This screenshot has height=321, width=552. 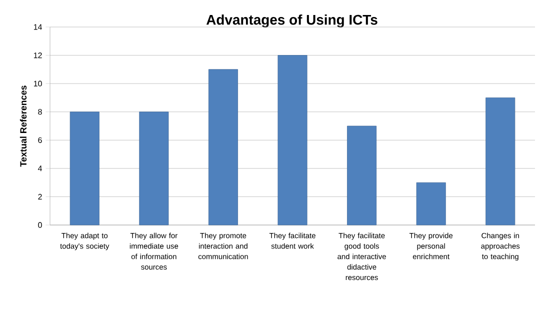 What do you see at coordinates (292, 21) in the screenshot?
I see `chart-title: Advantages of Using ICTs` at bounding box center [292, 21].